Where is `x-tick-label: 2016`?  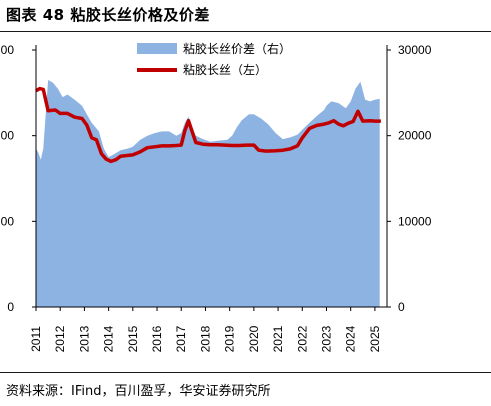 x-tick-label: 2016 is located at coordinates (157, 338).